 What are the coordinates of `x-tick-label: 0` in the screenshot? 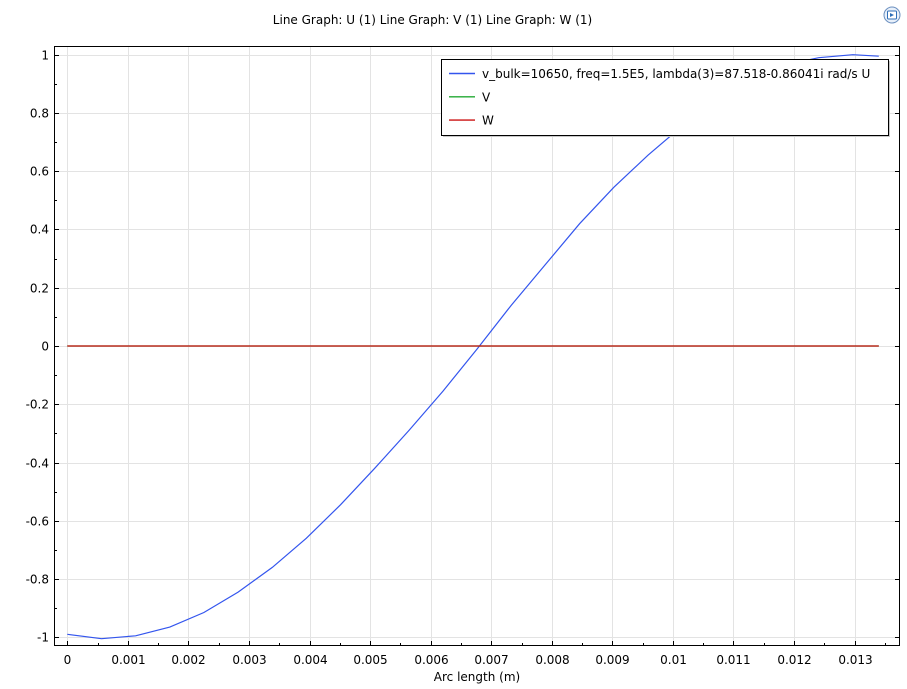 It's located at (68, 660).